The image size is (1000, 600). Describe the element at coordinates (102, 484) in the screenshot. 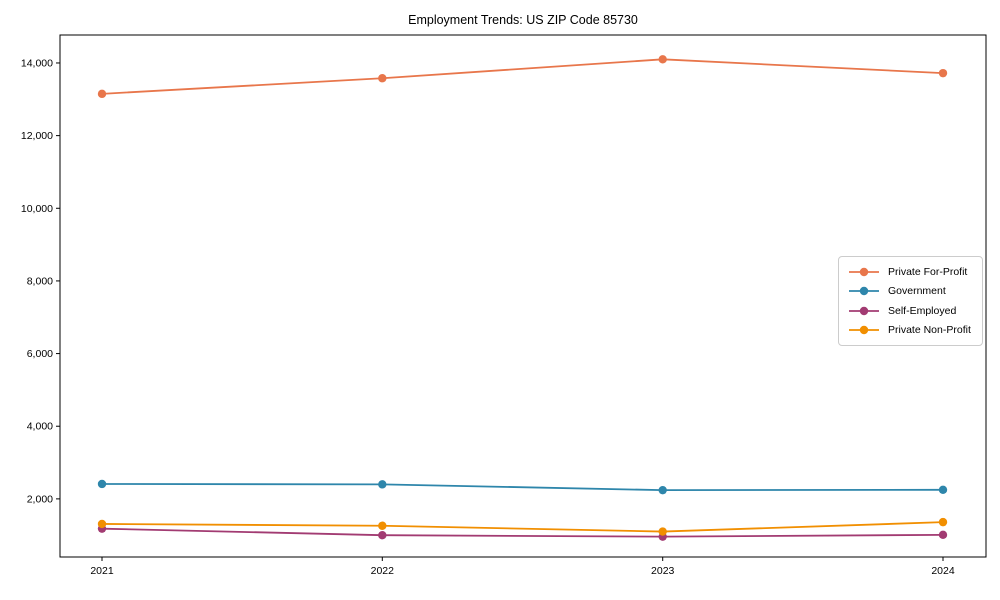

I see `data-point-government-2021` at that location.